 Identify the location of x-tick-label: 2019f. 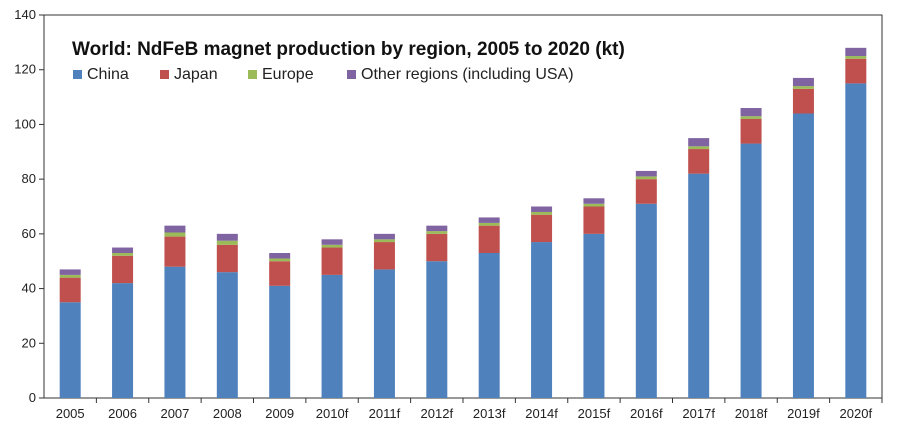
(803, 413).